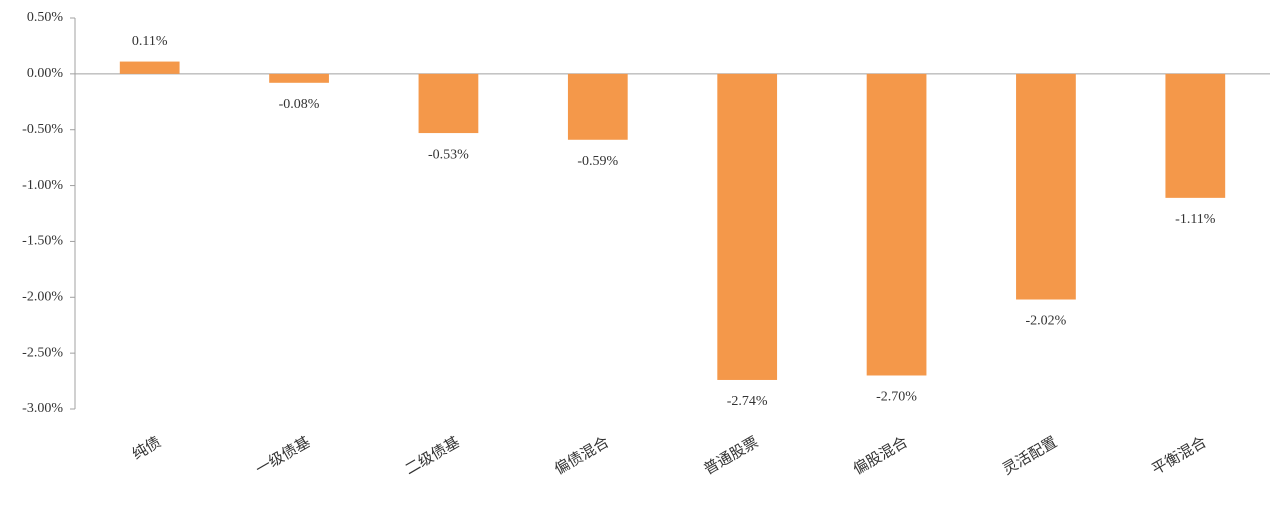  Describe the element at coordinates (299, 104) in the screenshot. I see `value-label: -0.08%` at that location.